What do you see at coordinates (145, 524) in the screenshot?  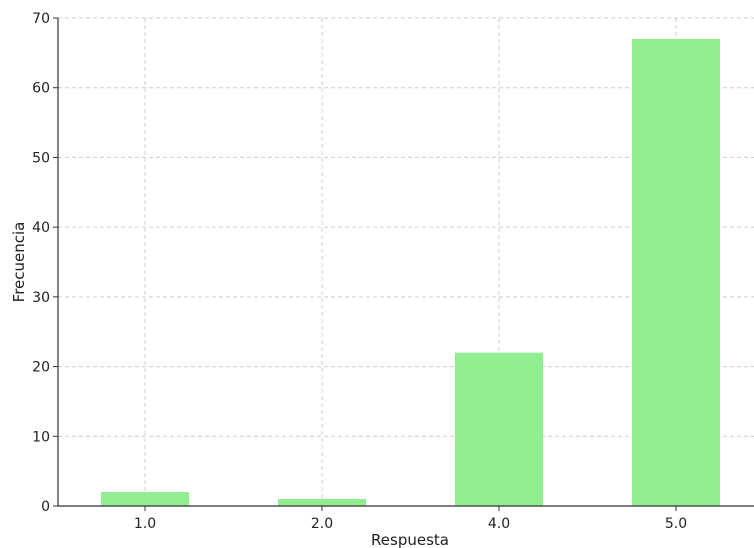 I see `x-tick-label: 1.0` at bounding box center [145, 524].